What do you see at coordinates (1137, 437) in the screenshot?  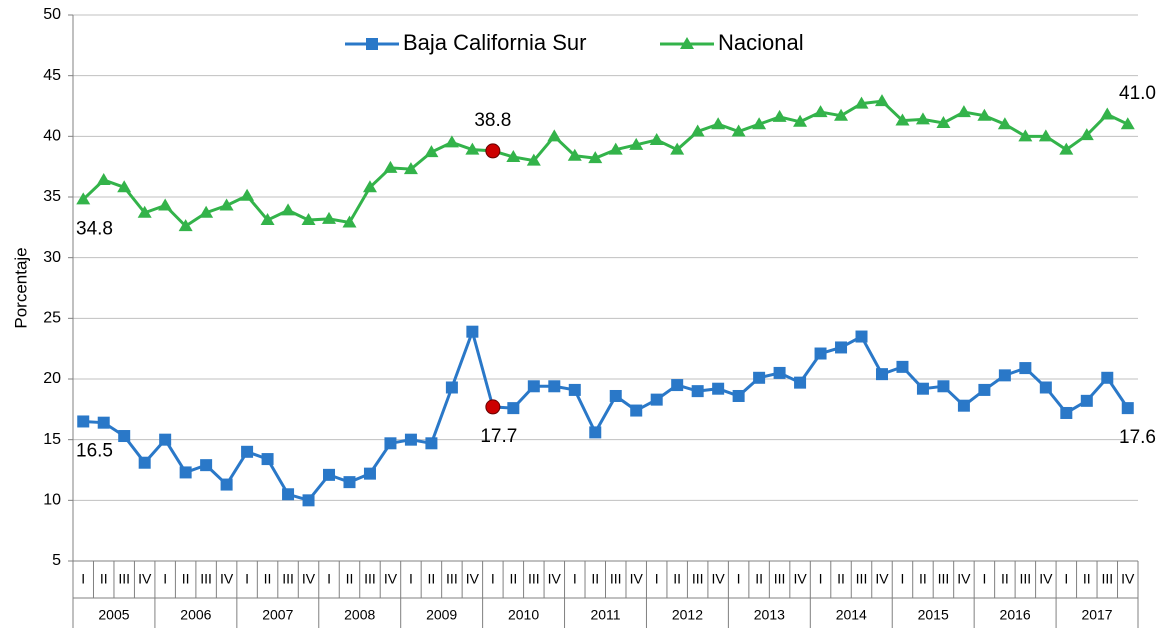 I see `data-label: 17.6` at bounding box center [1137, 437].